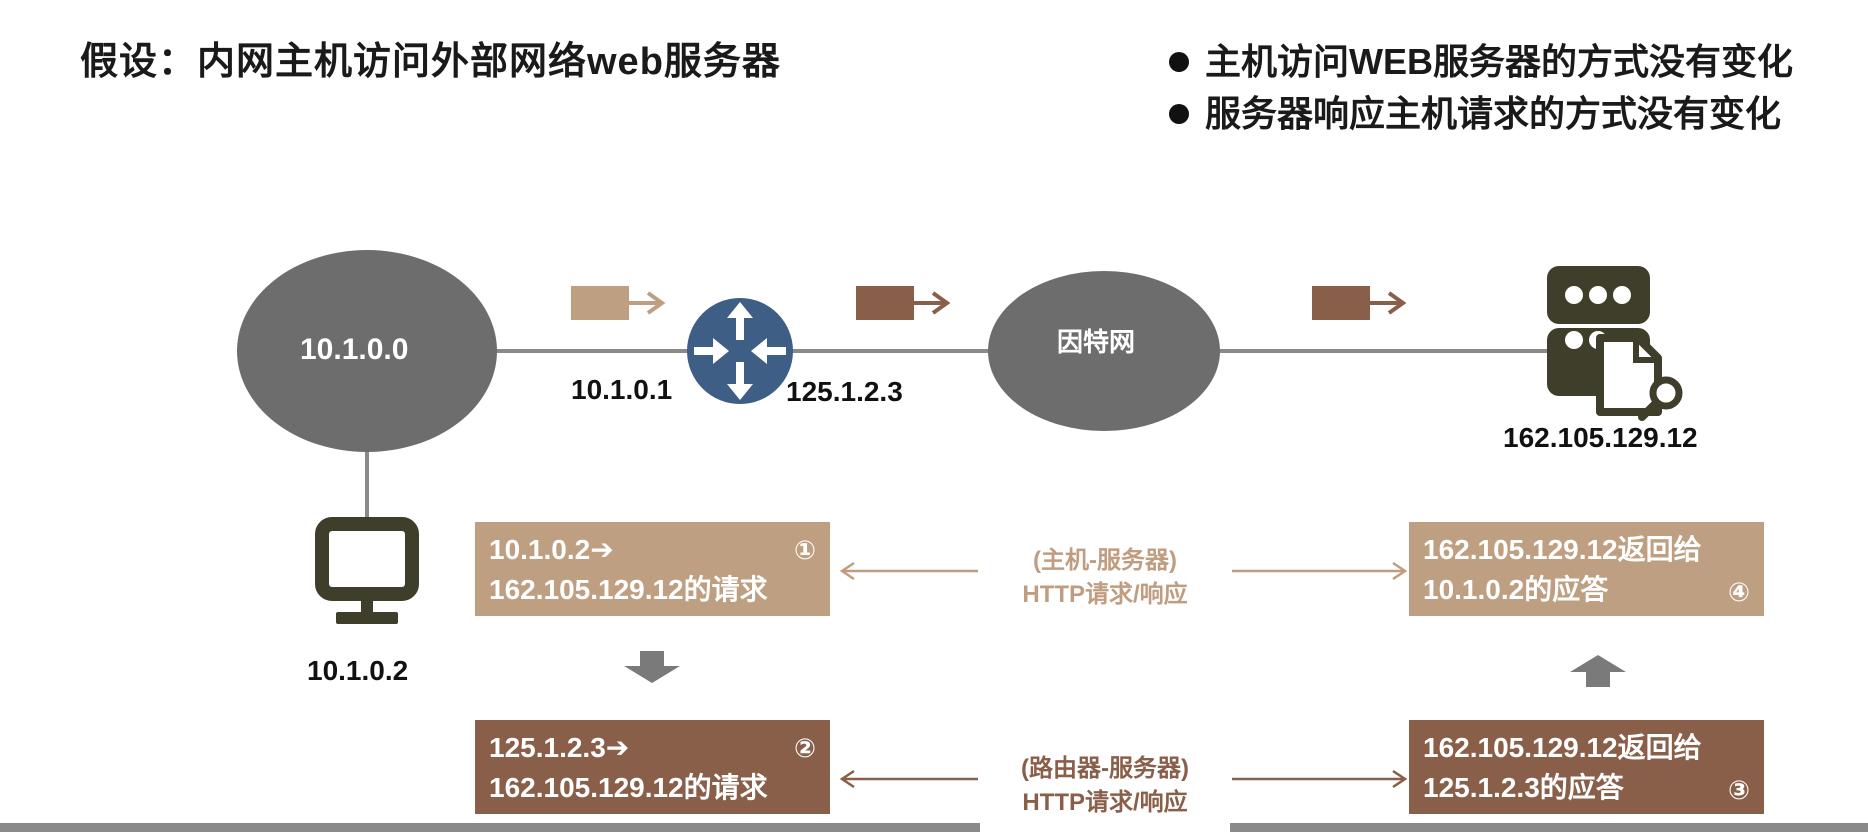  I want to click on internet-label: 因特网, so click(1096, 343).